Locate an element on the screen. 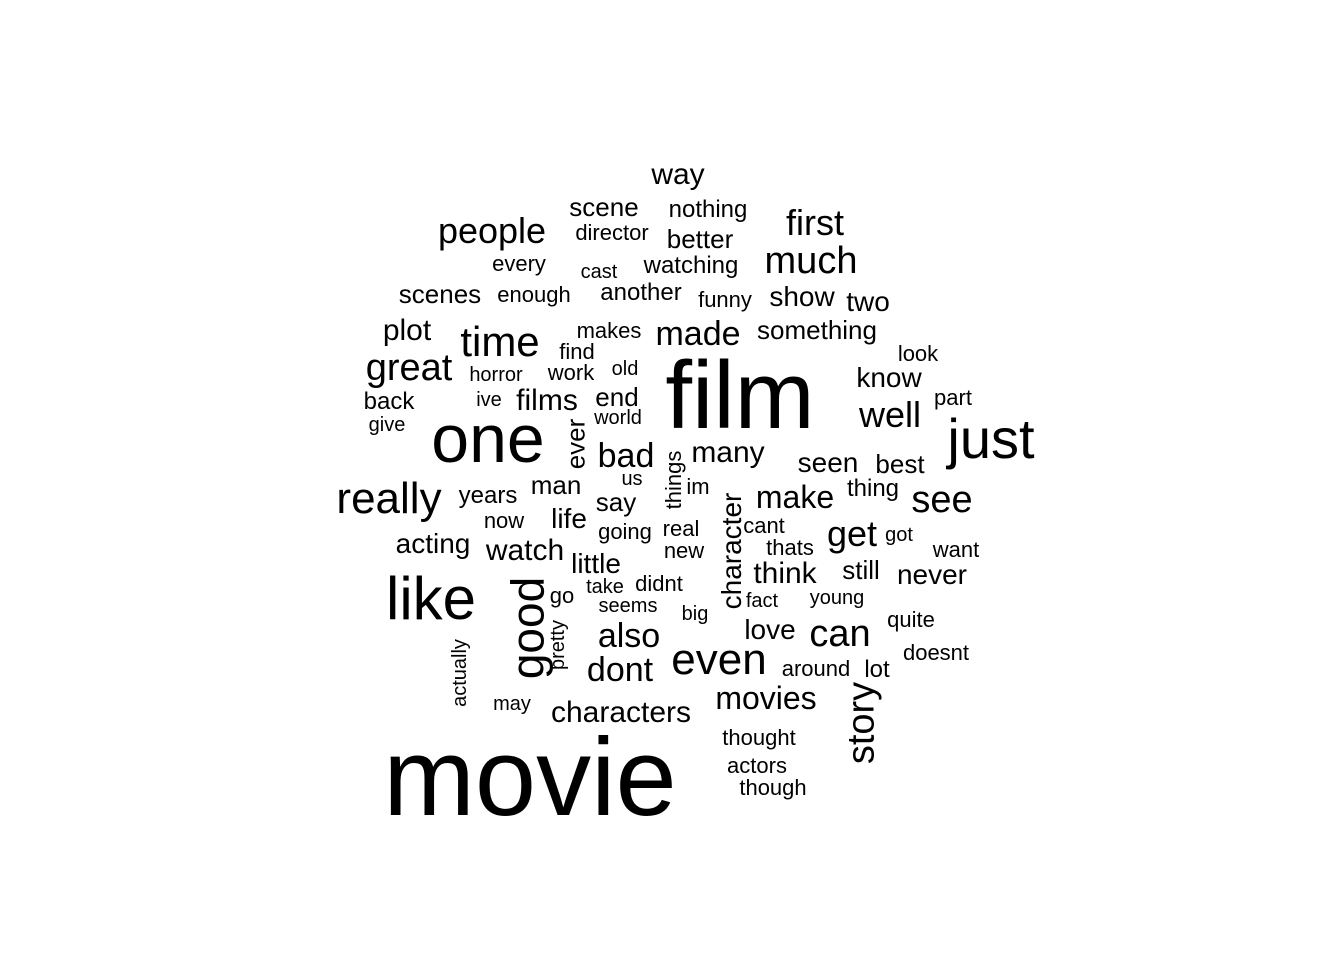 Image resolution: width=1344 pixels, height=960 pixels. word-love: love is located at coordinates (769, 629).